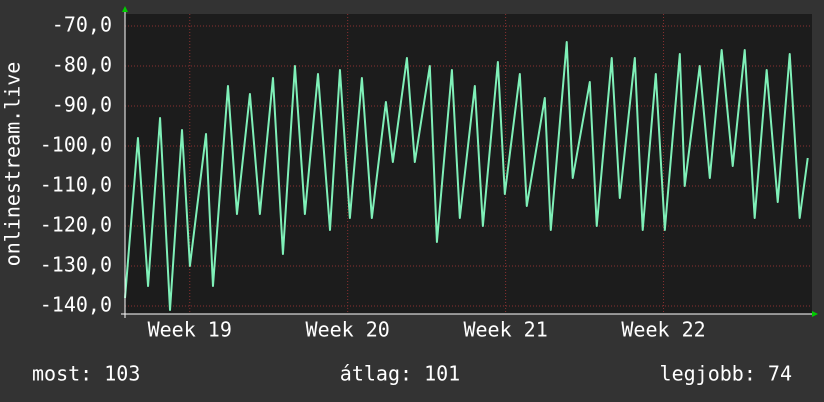 The image size is (824, 402). Describe the element at coordinates (348, 330) in the screenshot. I see `x-tick-label: Week 20` at that location.